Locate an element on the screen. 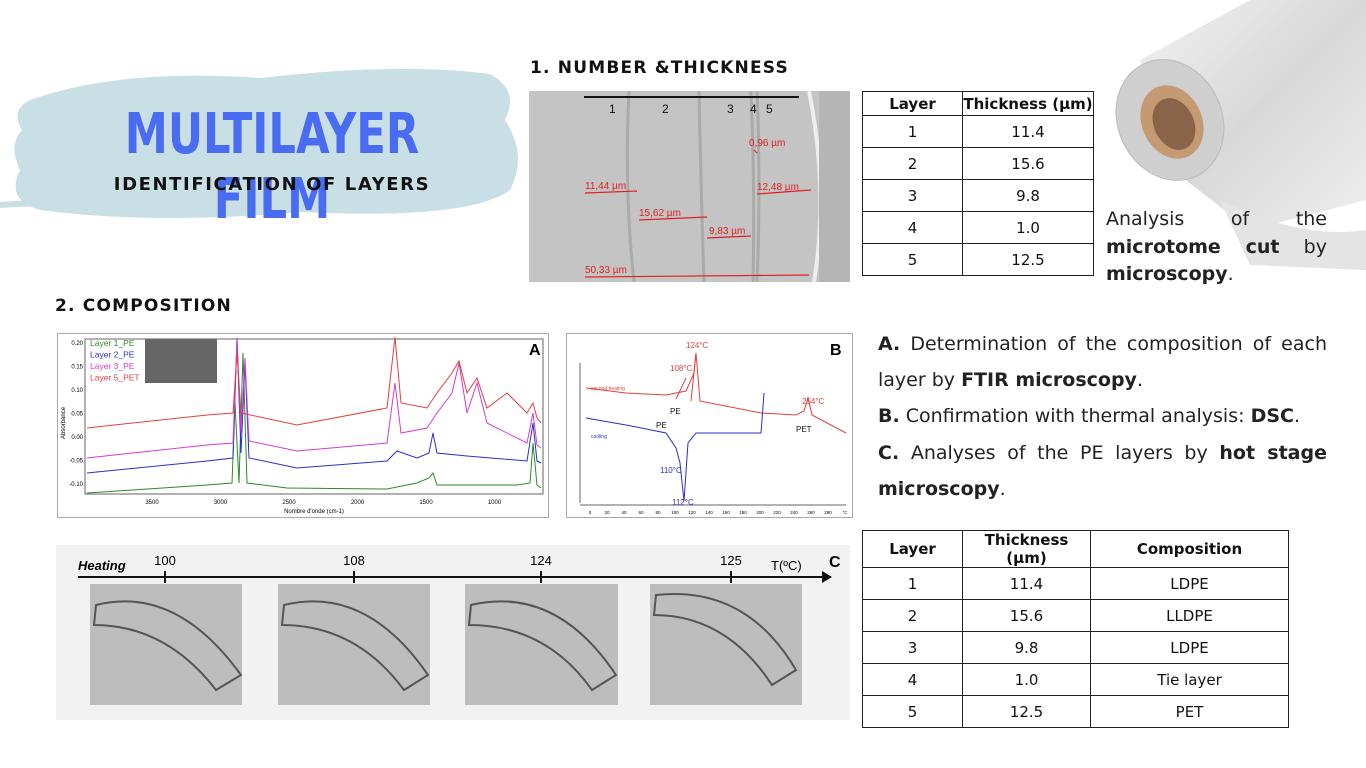 The width and height of the screenshot is (1366, 768). measurement: 12,48 µm is located at coordinates (778, 187).